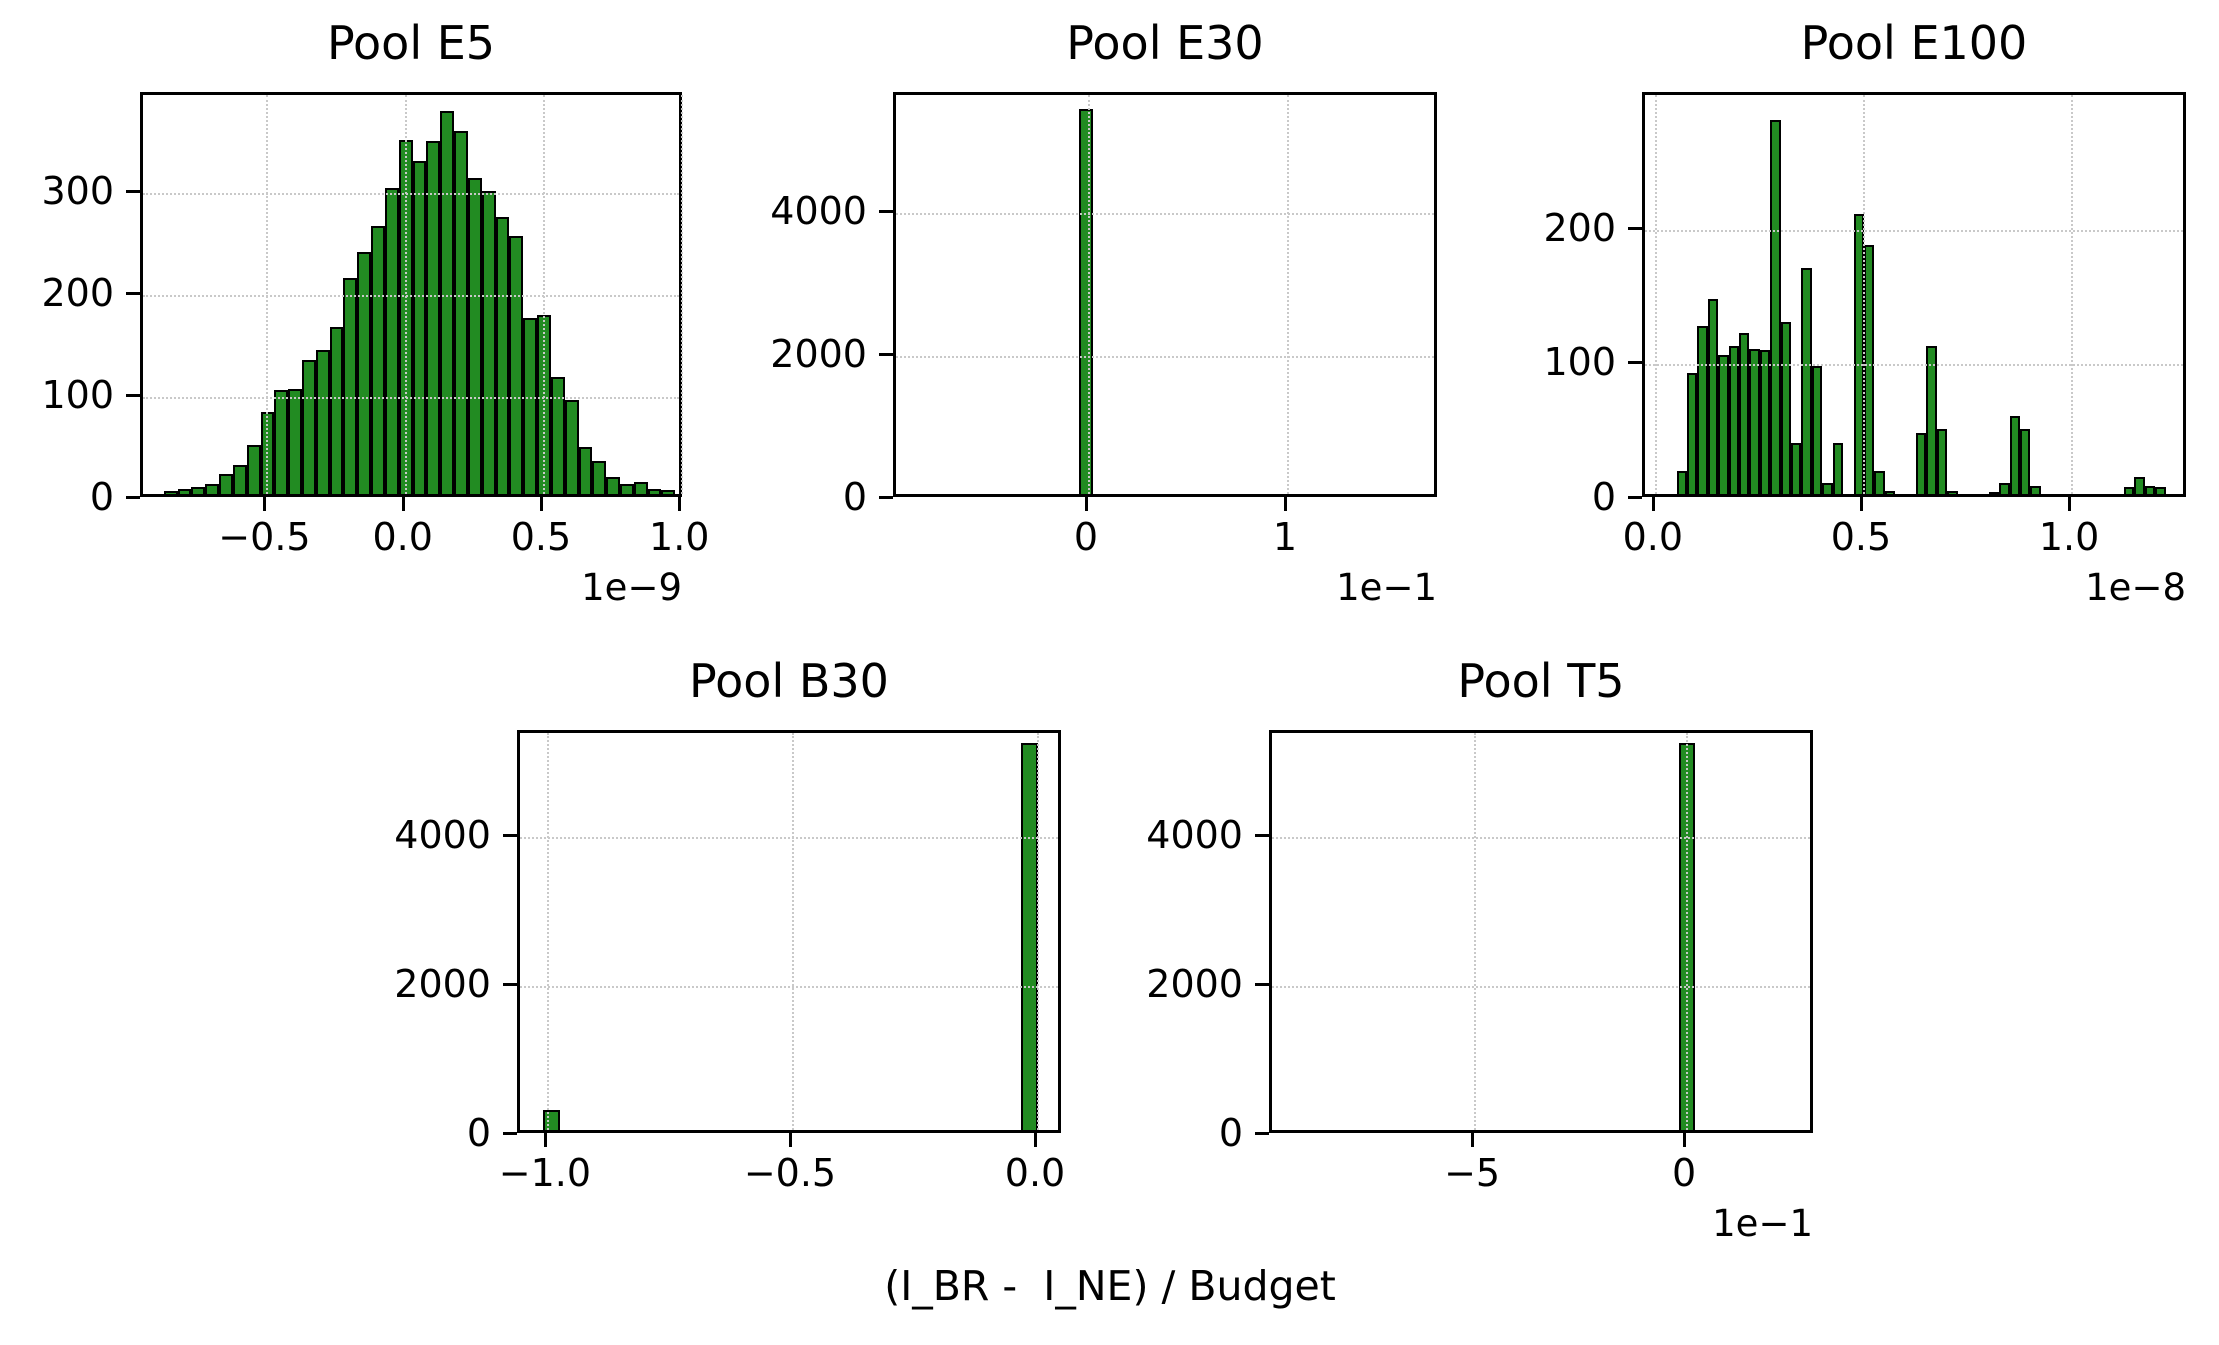 The image size is (2219, 1345). Describe the element at coordinates (77, 190) in the screenshot. I see `y-tick-label: 300` at that location.